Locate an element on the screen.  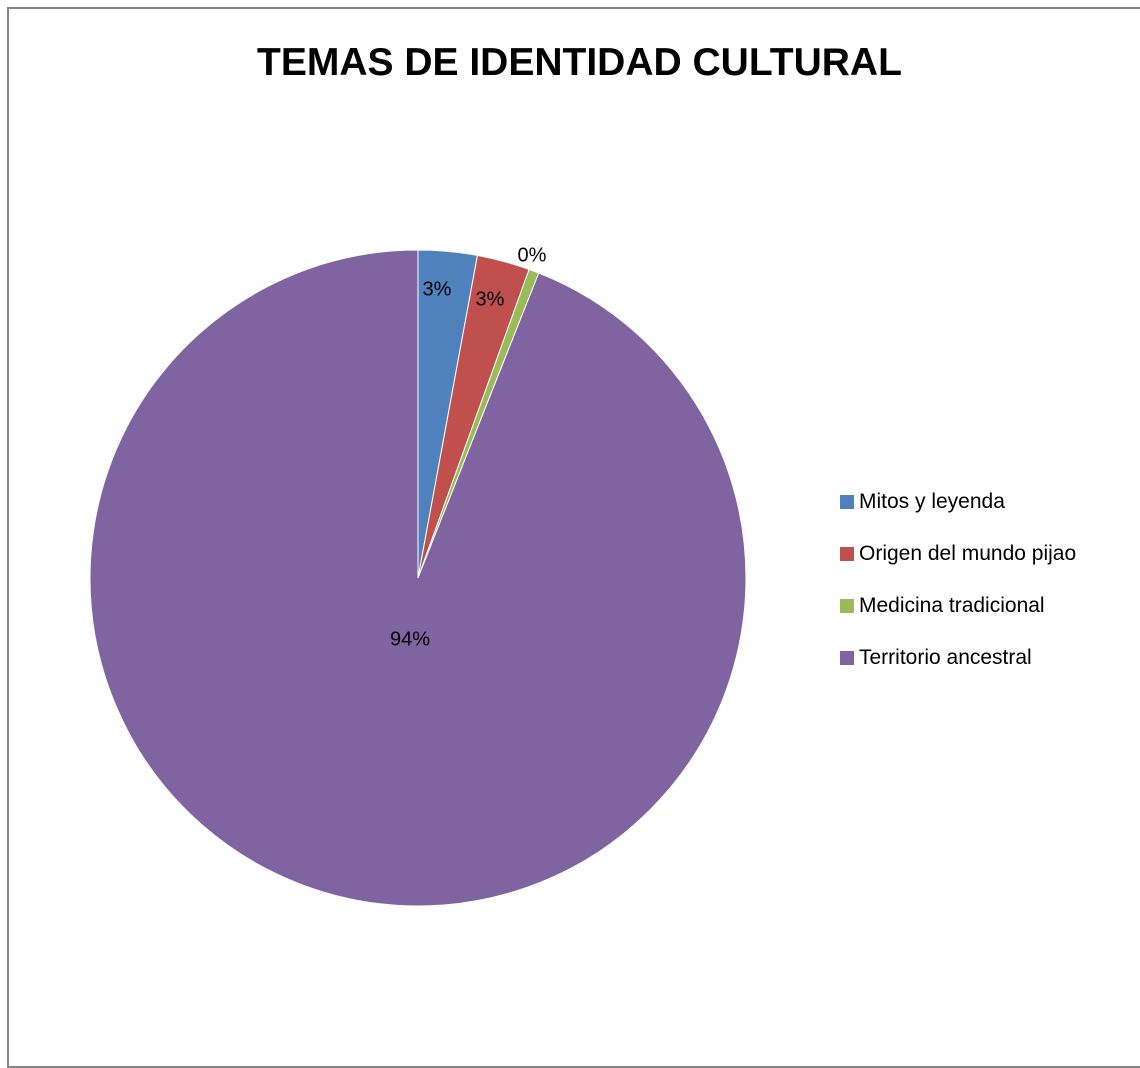
legend-item: Territorio ancestral is located at coordinates (958, 658).